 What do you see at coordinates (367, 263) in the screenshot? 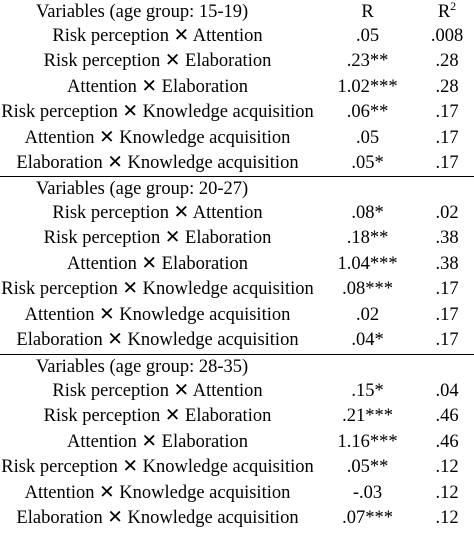
I see `r-cell: 1.04***` at bounding box center [367, 263].